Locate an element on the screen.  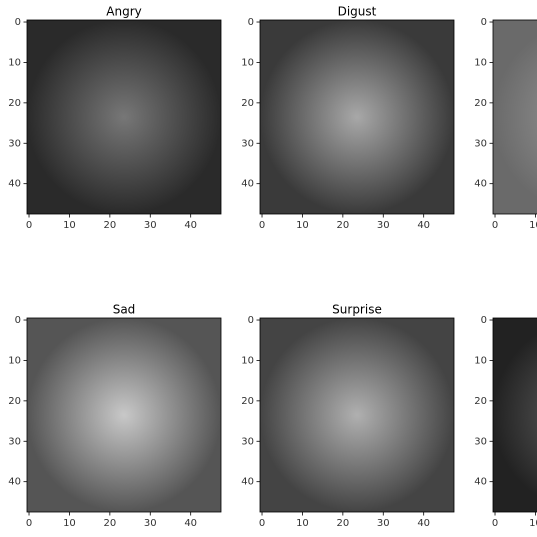
panel-title: Surprise is located at coordinates (357, 310).